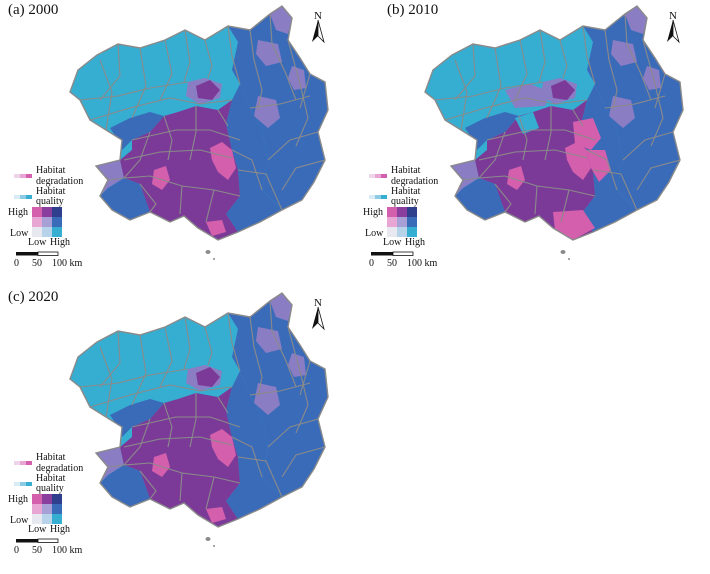 The image size is (710, 574). I want to click on north-arrow: N, so click(318, 27).